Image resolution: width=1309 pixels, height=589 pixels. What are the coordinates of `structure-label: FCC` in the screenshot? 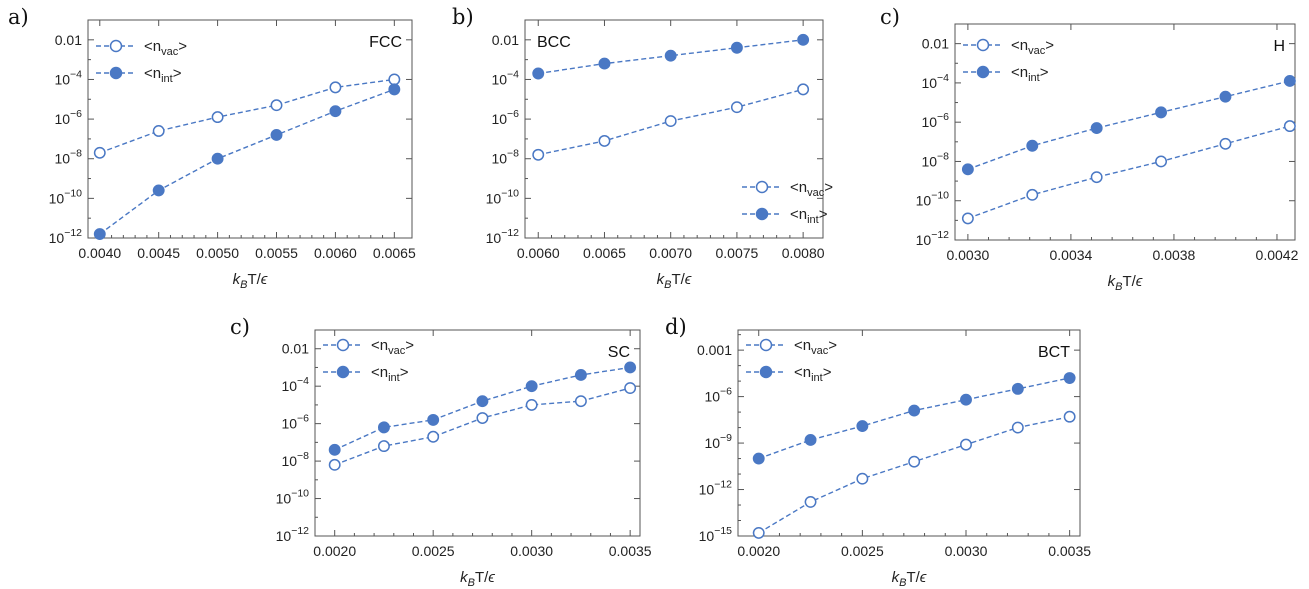 It's located at (385, 42).